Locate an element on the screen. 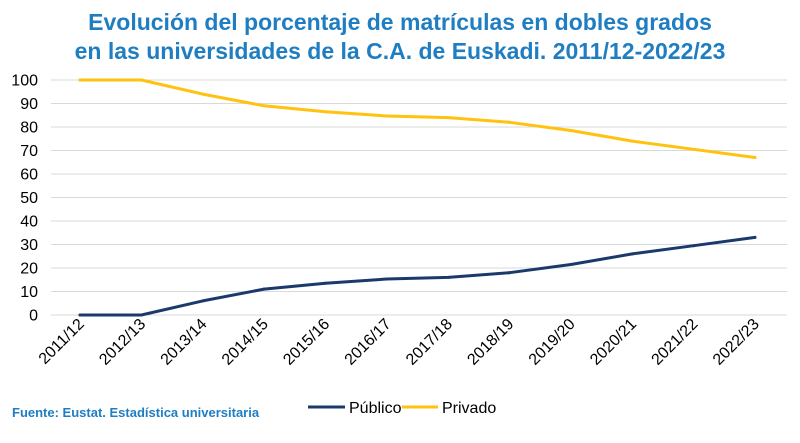 This screenshot has height=443, width=800. y-tick-label-30: 30 is located at coordinates (29, 245).